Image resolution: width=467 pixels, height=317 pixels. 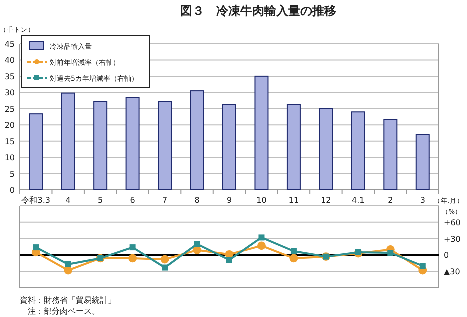 I want to click on x-tick-label: 5, so click(x=101, y=200).